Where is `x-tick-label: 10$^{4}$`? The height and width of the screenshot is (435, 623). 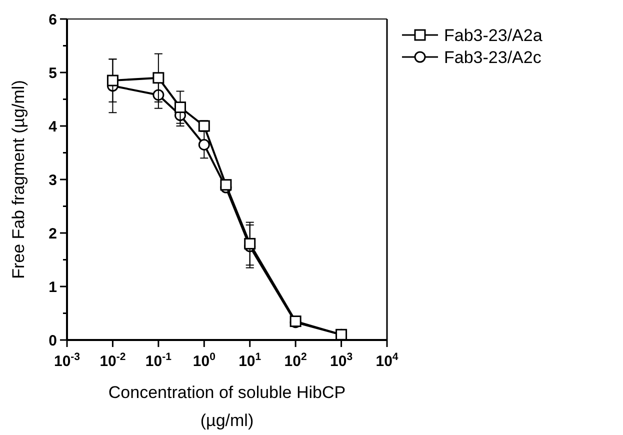
x-tick-label: 10$^{4}$ is located at coordinates (387, 360).